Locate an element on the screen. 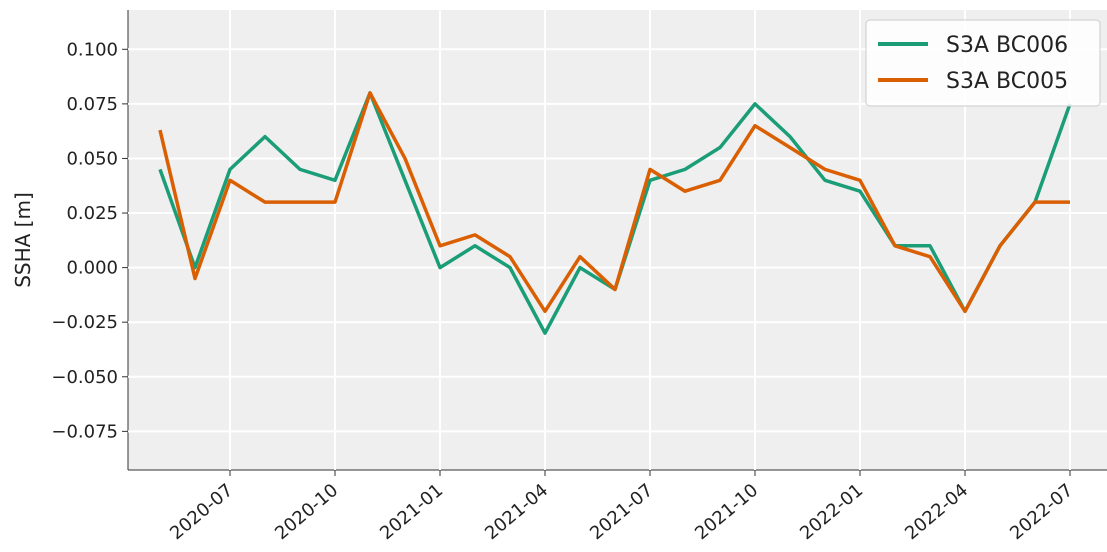 The image size is (1107, 552). x-tick-label: 2021-07 is located at coordinates (621, 512).